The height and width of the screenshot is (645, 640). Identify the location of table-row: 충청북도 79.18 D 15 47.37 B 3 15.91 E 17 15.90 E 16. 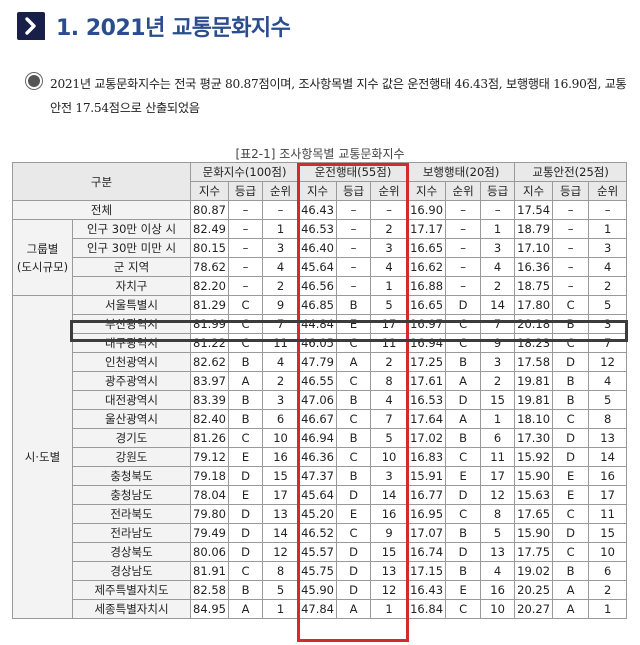
(320, 476).